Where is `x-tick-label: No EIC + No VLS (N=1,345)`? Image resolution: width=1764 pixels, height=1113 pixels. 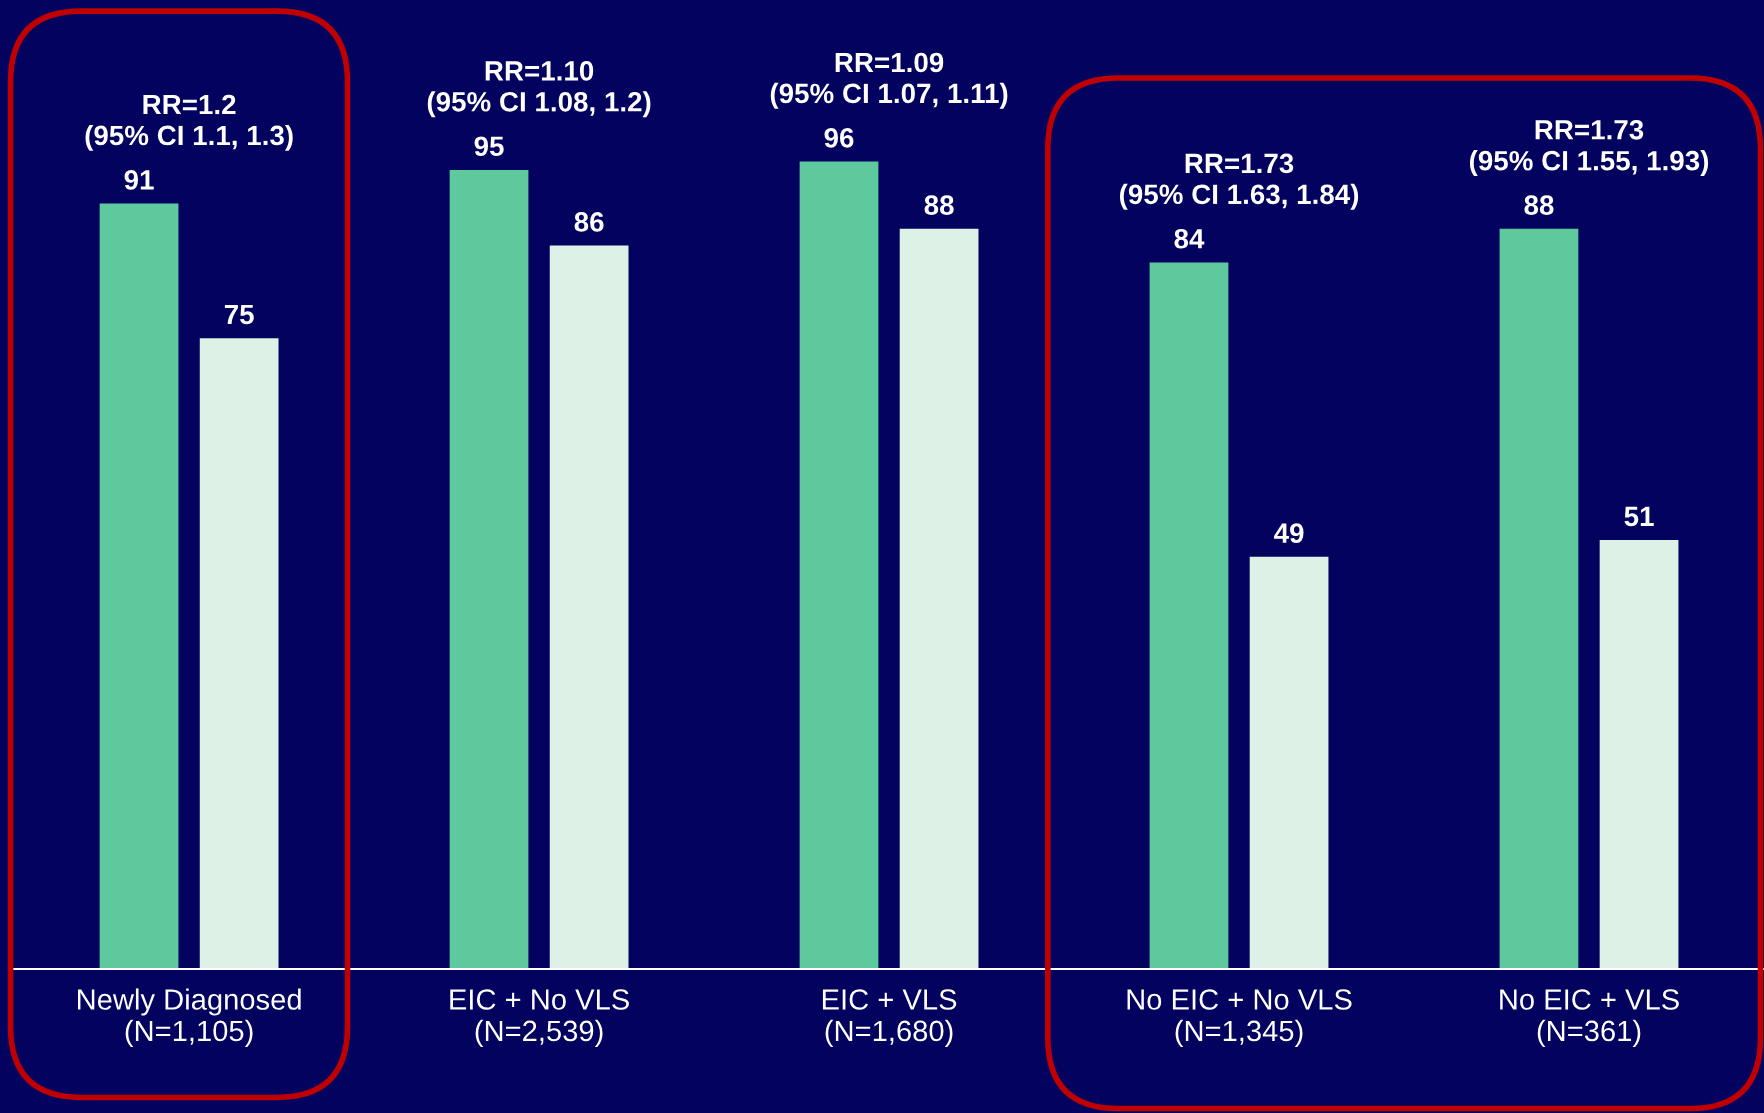
x-tick-label: No EIC + No VLS (N=1,345) is located at coordinates (1239, 1018).